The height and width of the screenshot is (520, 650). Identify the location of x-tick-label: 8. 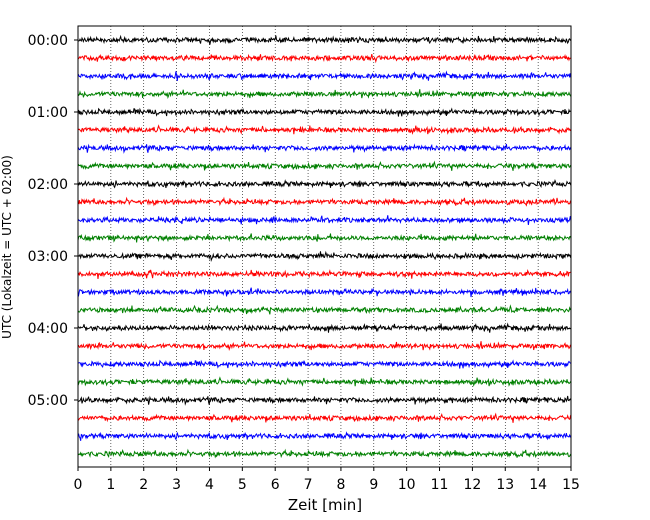
(340, 485).